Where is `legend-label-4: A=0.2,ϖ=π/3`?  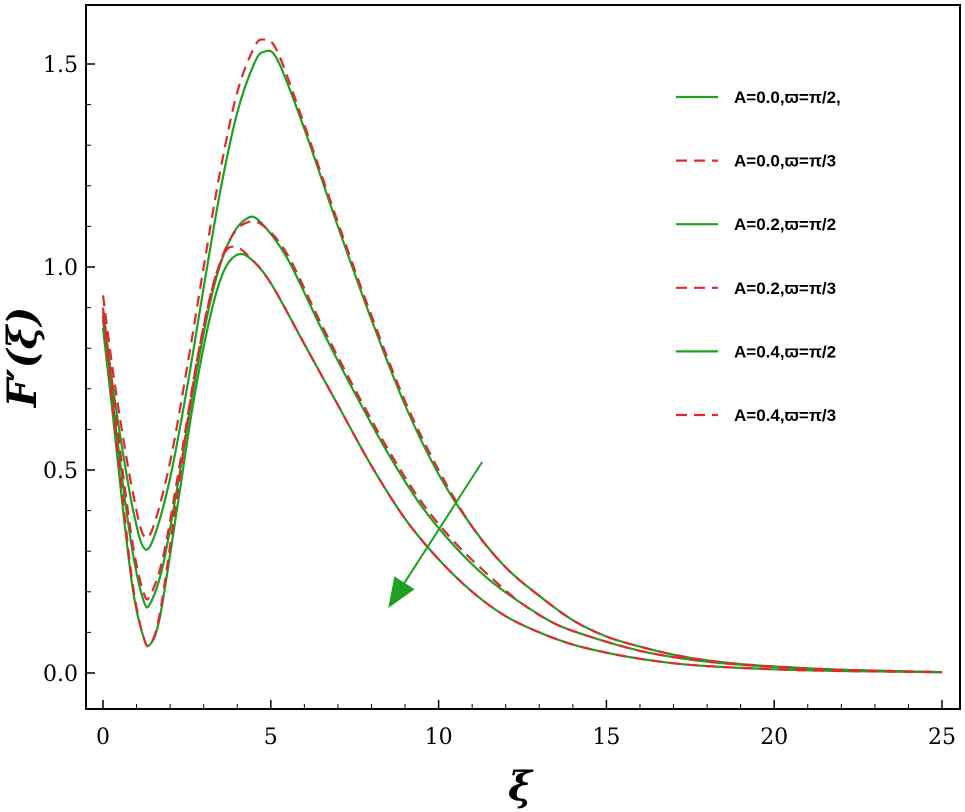 legend-label-4: A=0.2,ϖ=π/3 is located at coordinates (785, 288).